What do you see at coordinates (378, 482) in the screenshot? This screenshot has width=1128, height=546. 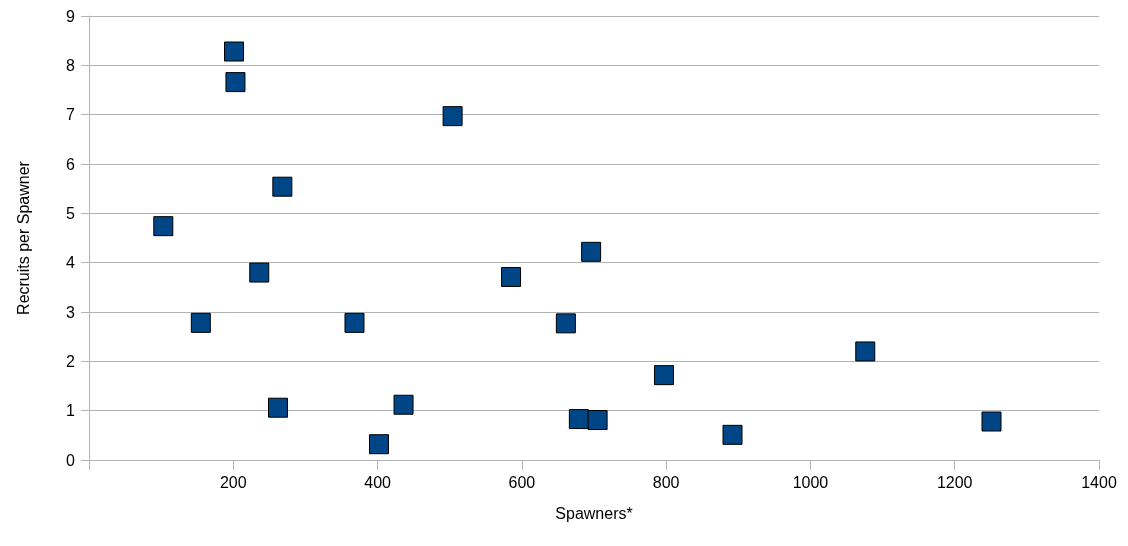 I see `x-tick-label: 400` at bounding box center [378, 482].